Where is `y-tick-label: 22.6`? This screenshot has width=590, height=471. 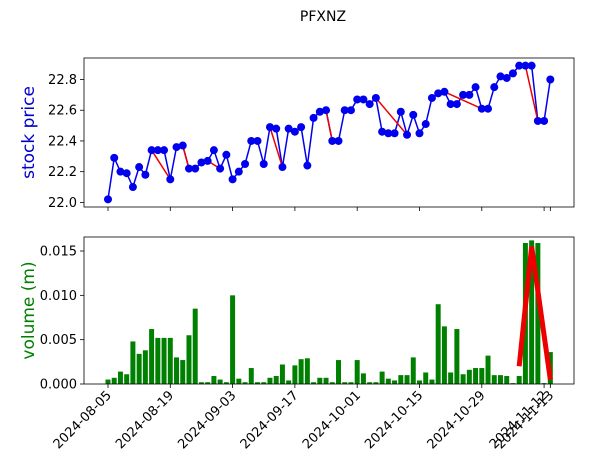 y-tick-label: 22.6 is located at coordinates (62, 111).